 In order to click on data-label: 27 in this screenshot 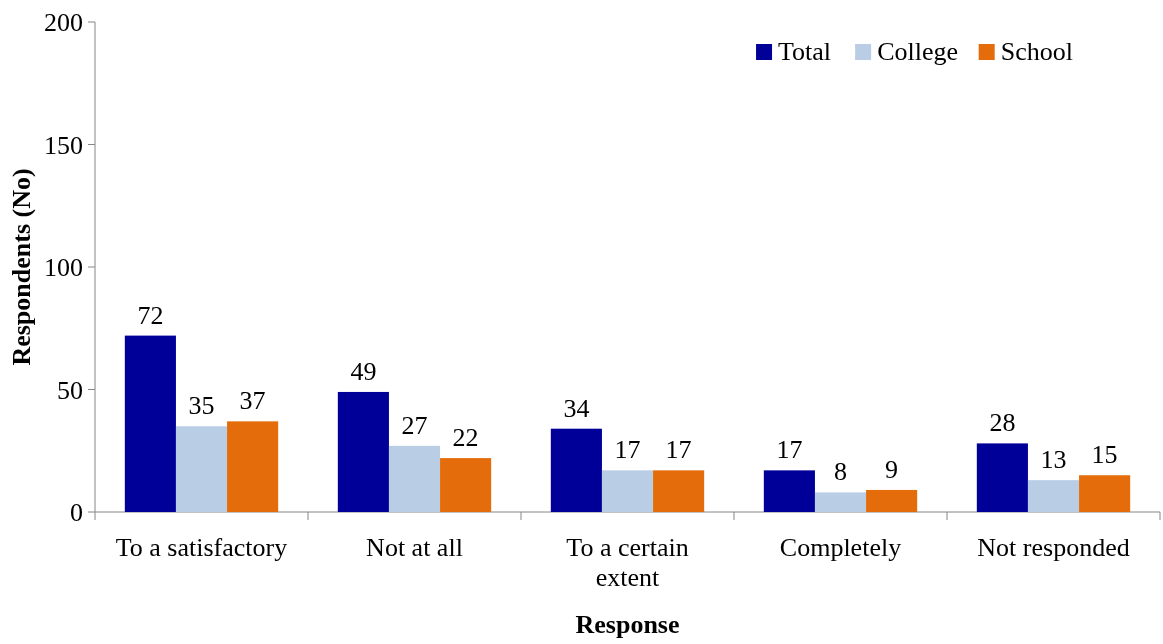, I will do `click(414, 425)`.